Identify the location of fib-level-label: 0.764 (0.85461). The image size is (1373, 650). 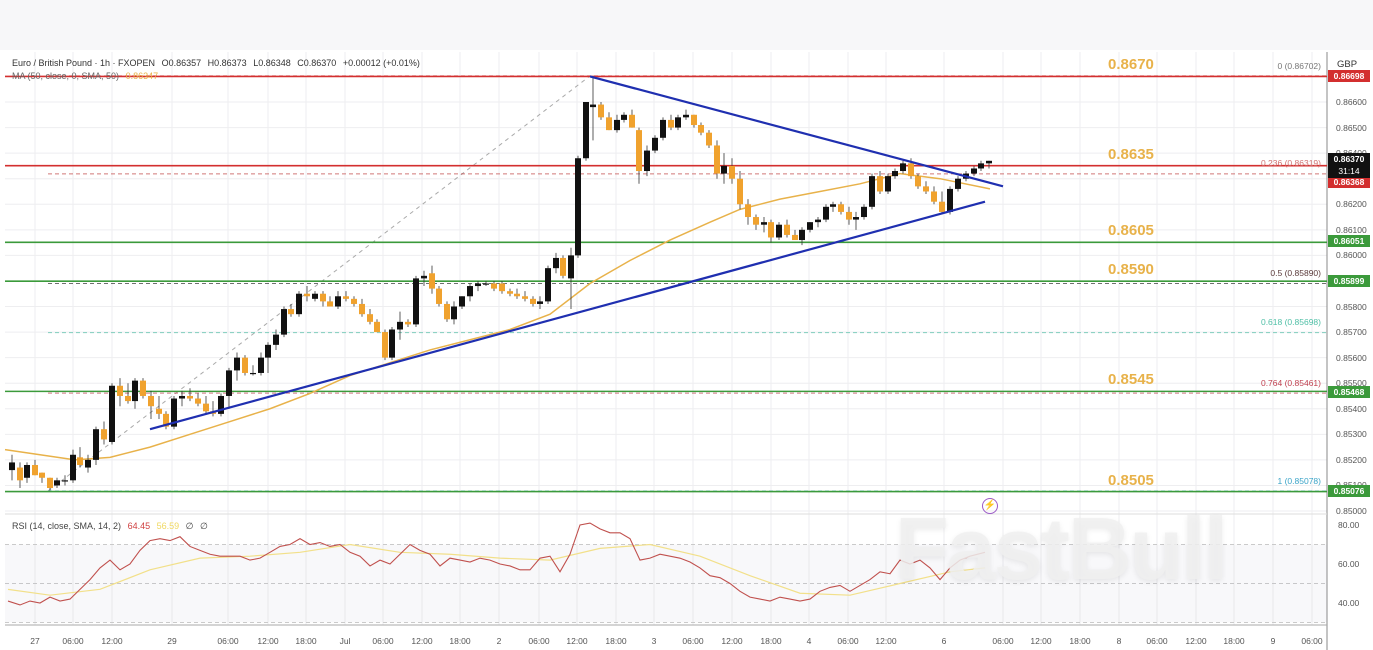
(1290, 383).